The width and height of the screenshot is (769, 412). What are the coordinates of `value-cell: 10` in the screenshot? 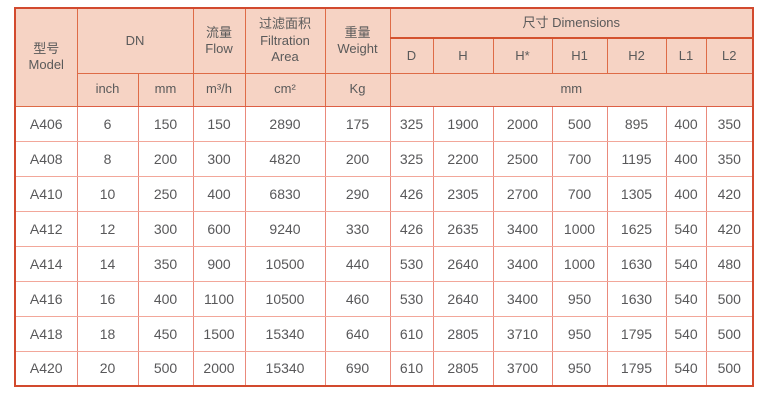 It's located at (107, 193).